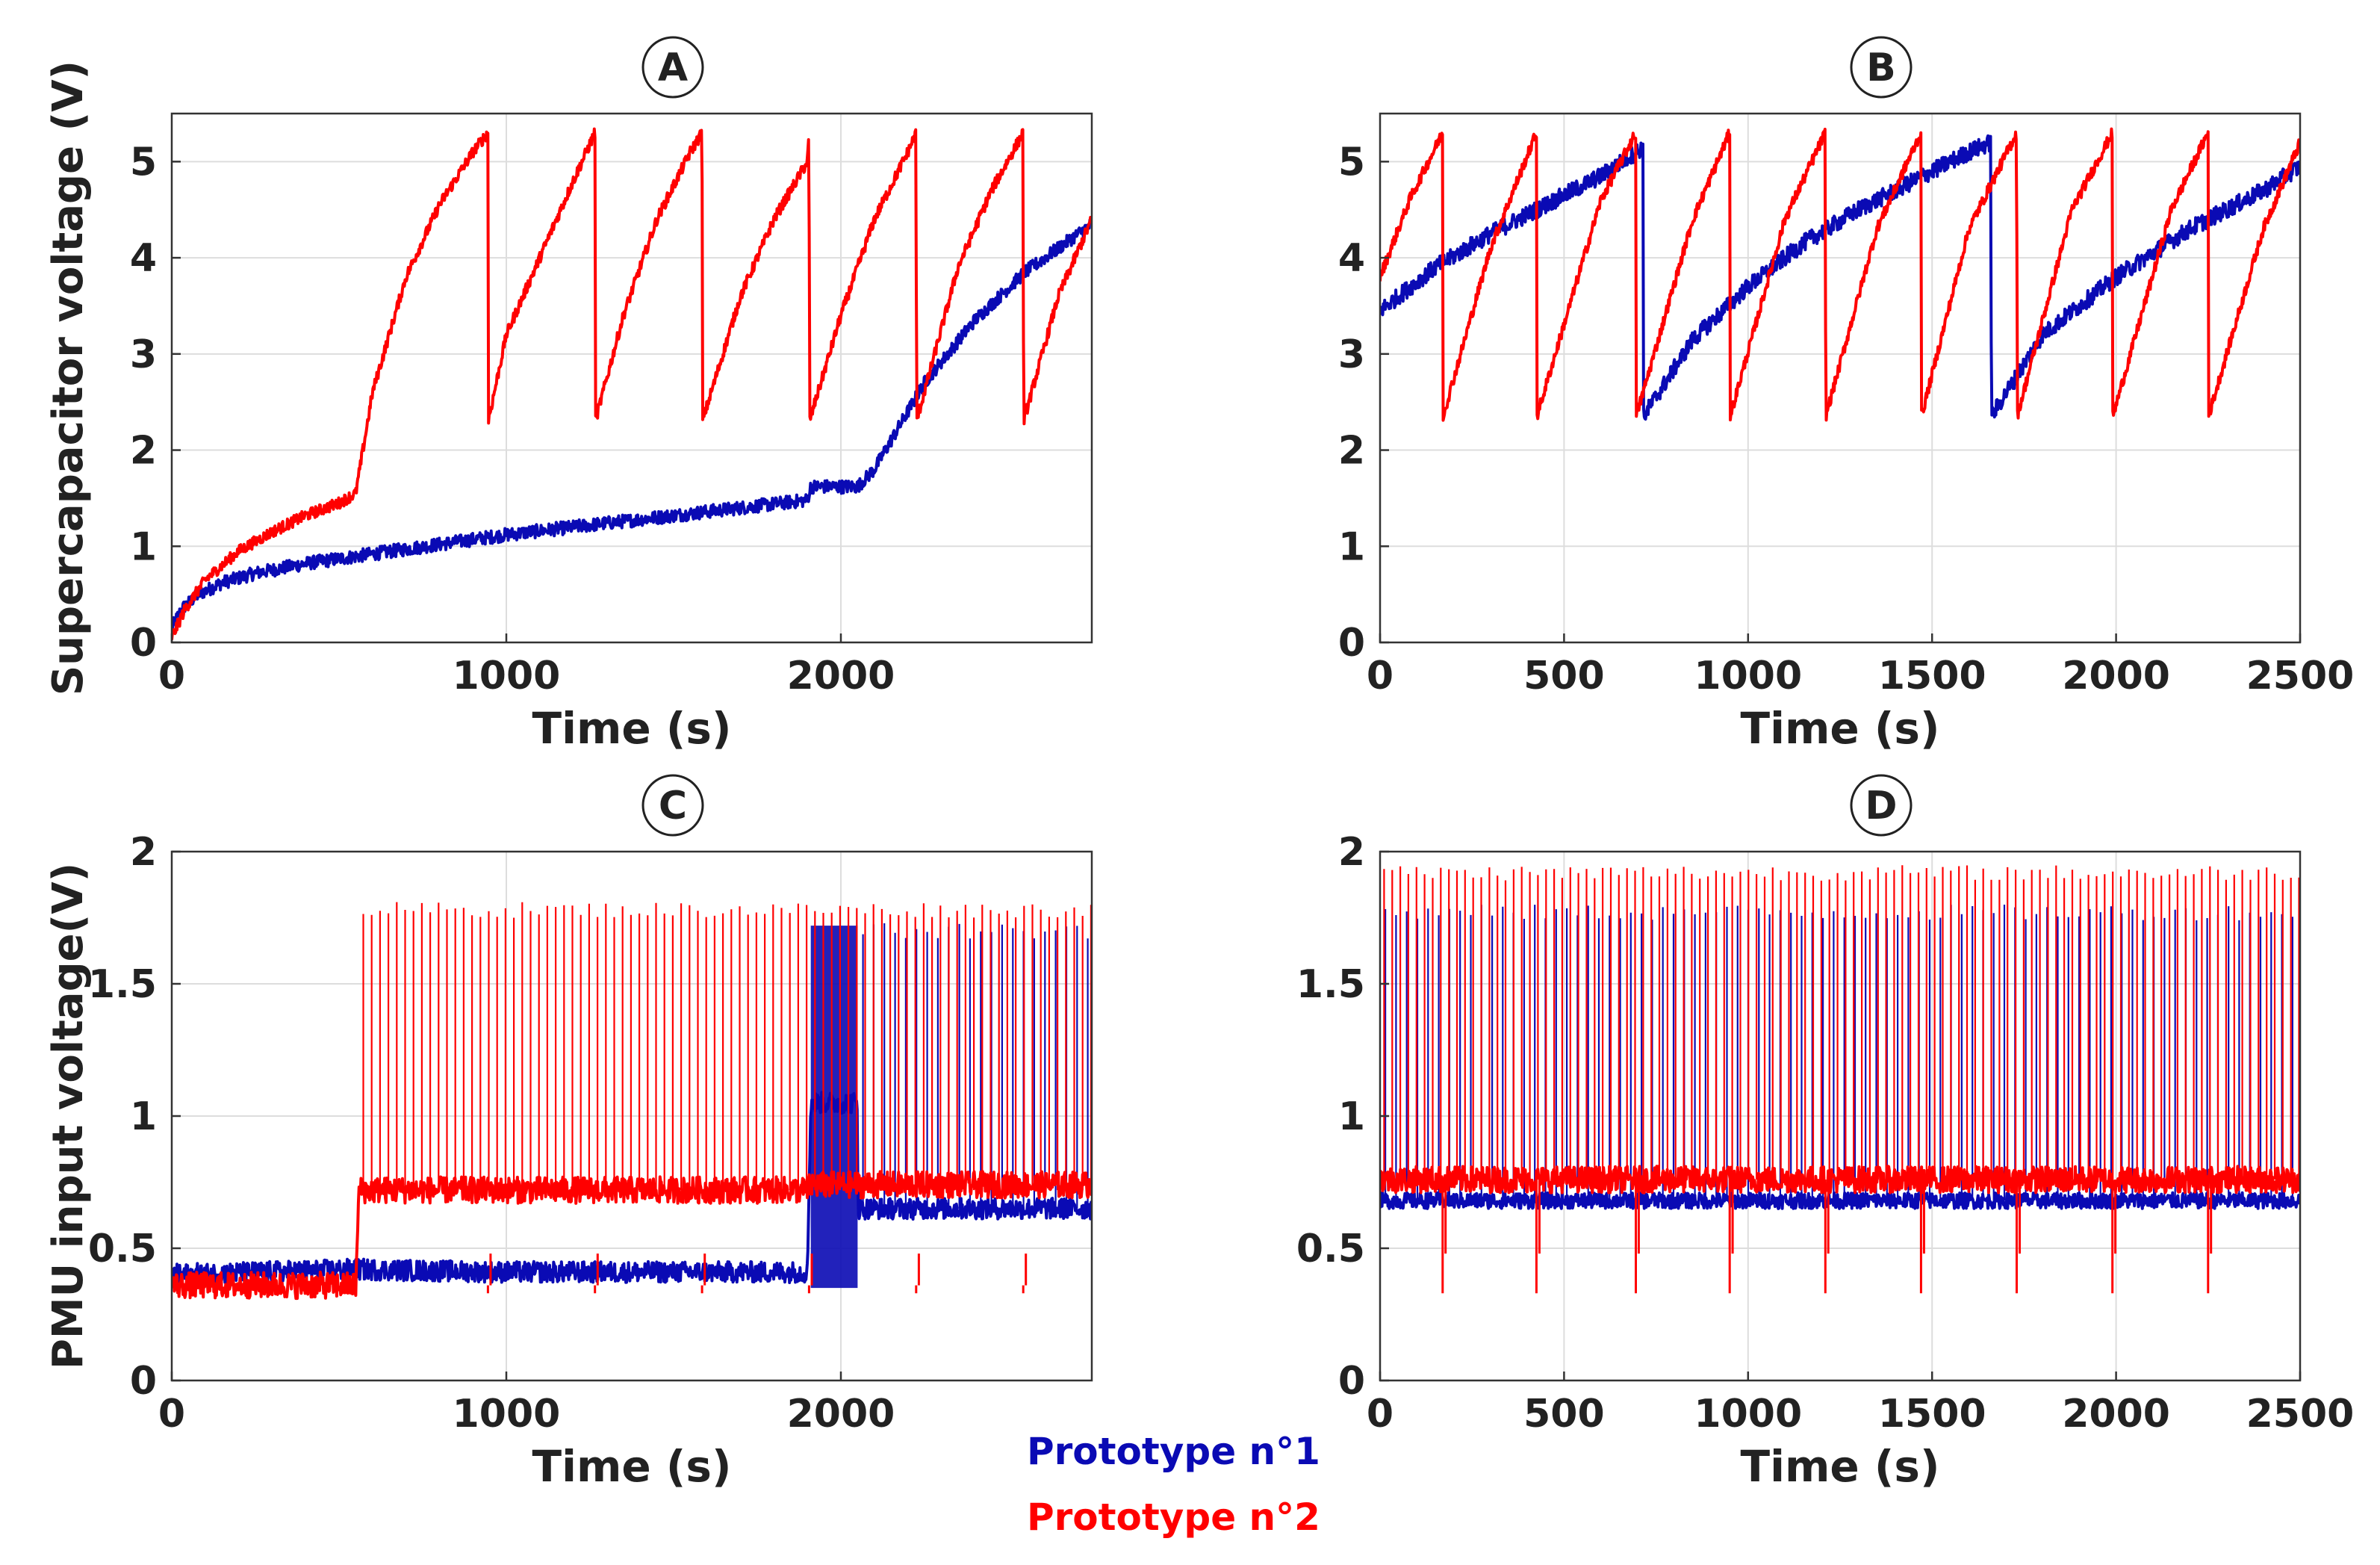 The height and width of the screenshot is (1565, 2380). Describe the element at coordinates (68, 378) in the screenshot. I see `y-axis-label: Supercapacitor voltage (V)` at that location.